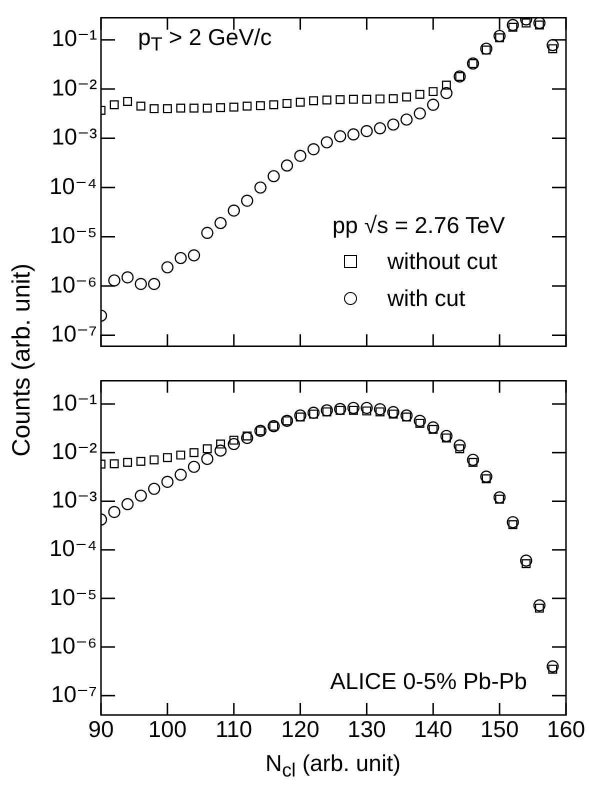 The height and width of the screenshot is (787, 589). Describe the element at coordinates (442, 261) in the screenshot. I see `legend-label: without cut` at that location.